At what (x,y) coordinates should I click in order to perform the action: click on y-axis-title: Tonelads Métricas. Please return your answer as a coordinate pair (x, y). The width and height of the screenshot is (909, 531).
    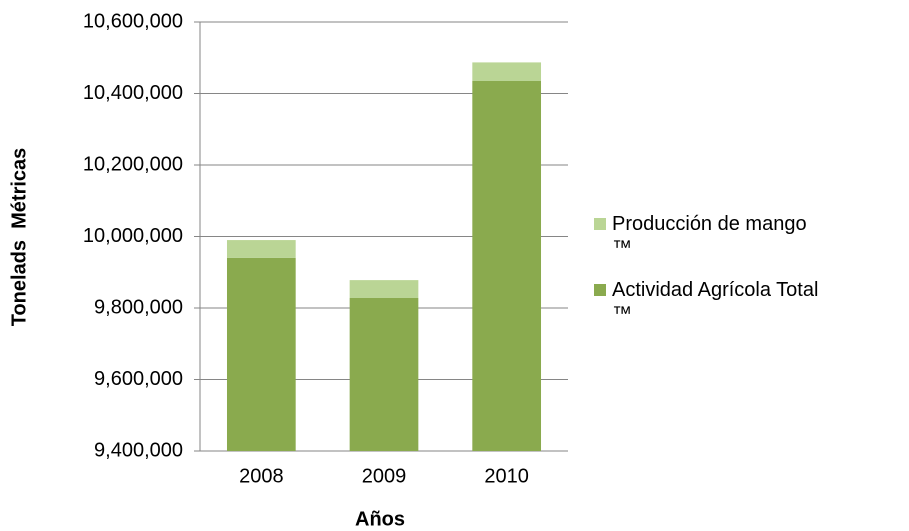
    Looking at the image, I should click on (19, 237).